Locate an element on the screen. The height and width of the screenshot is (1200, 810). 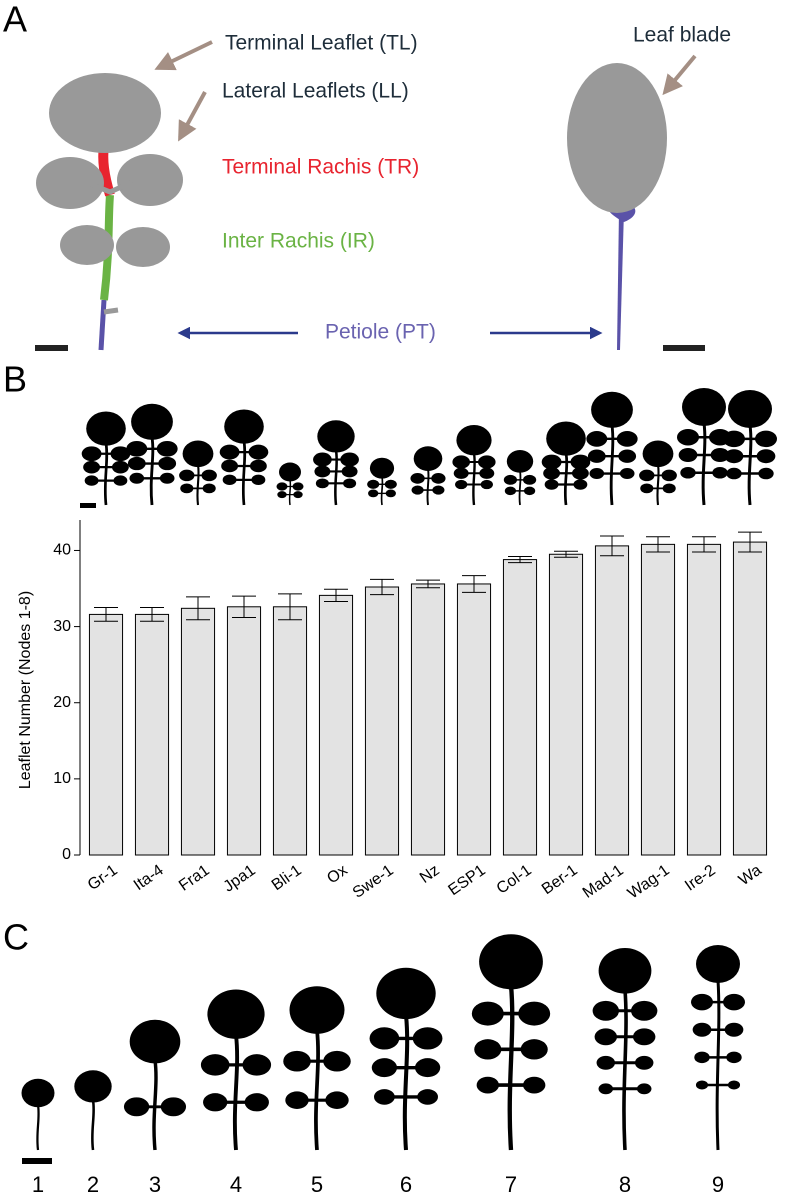
x-tick-label: Swe-1 is located at coordinates (373, 882).